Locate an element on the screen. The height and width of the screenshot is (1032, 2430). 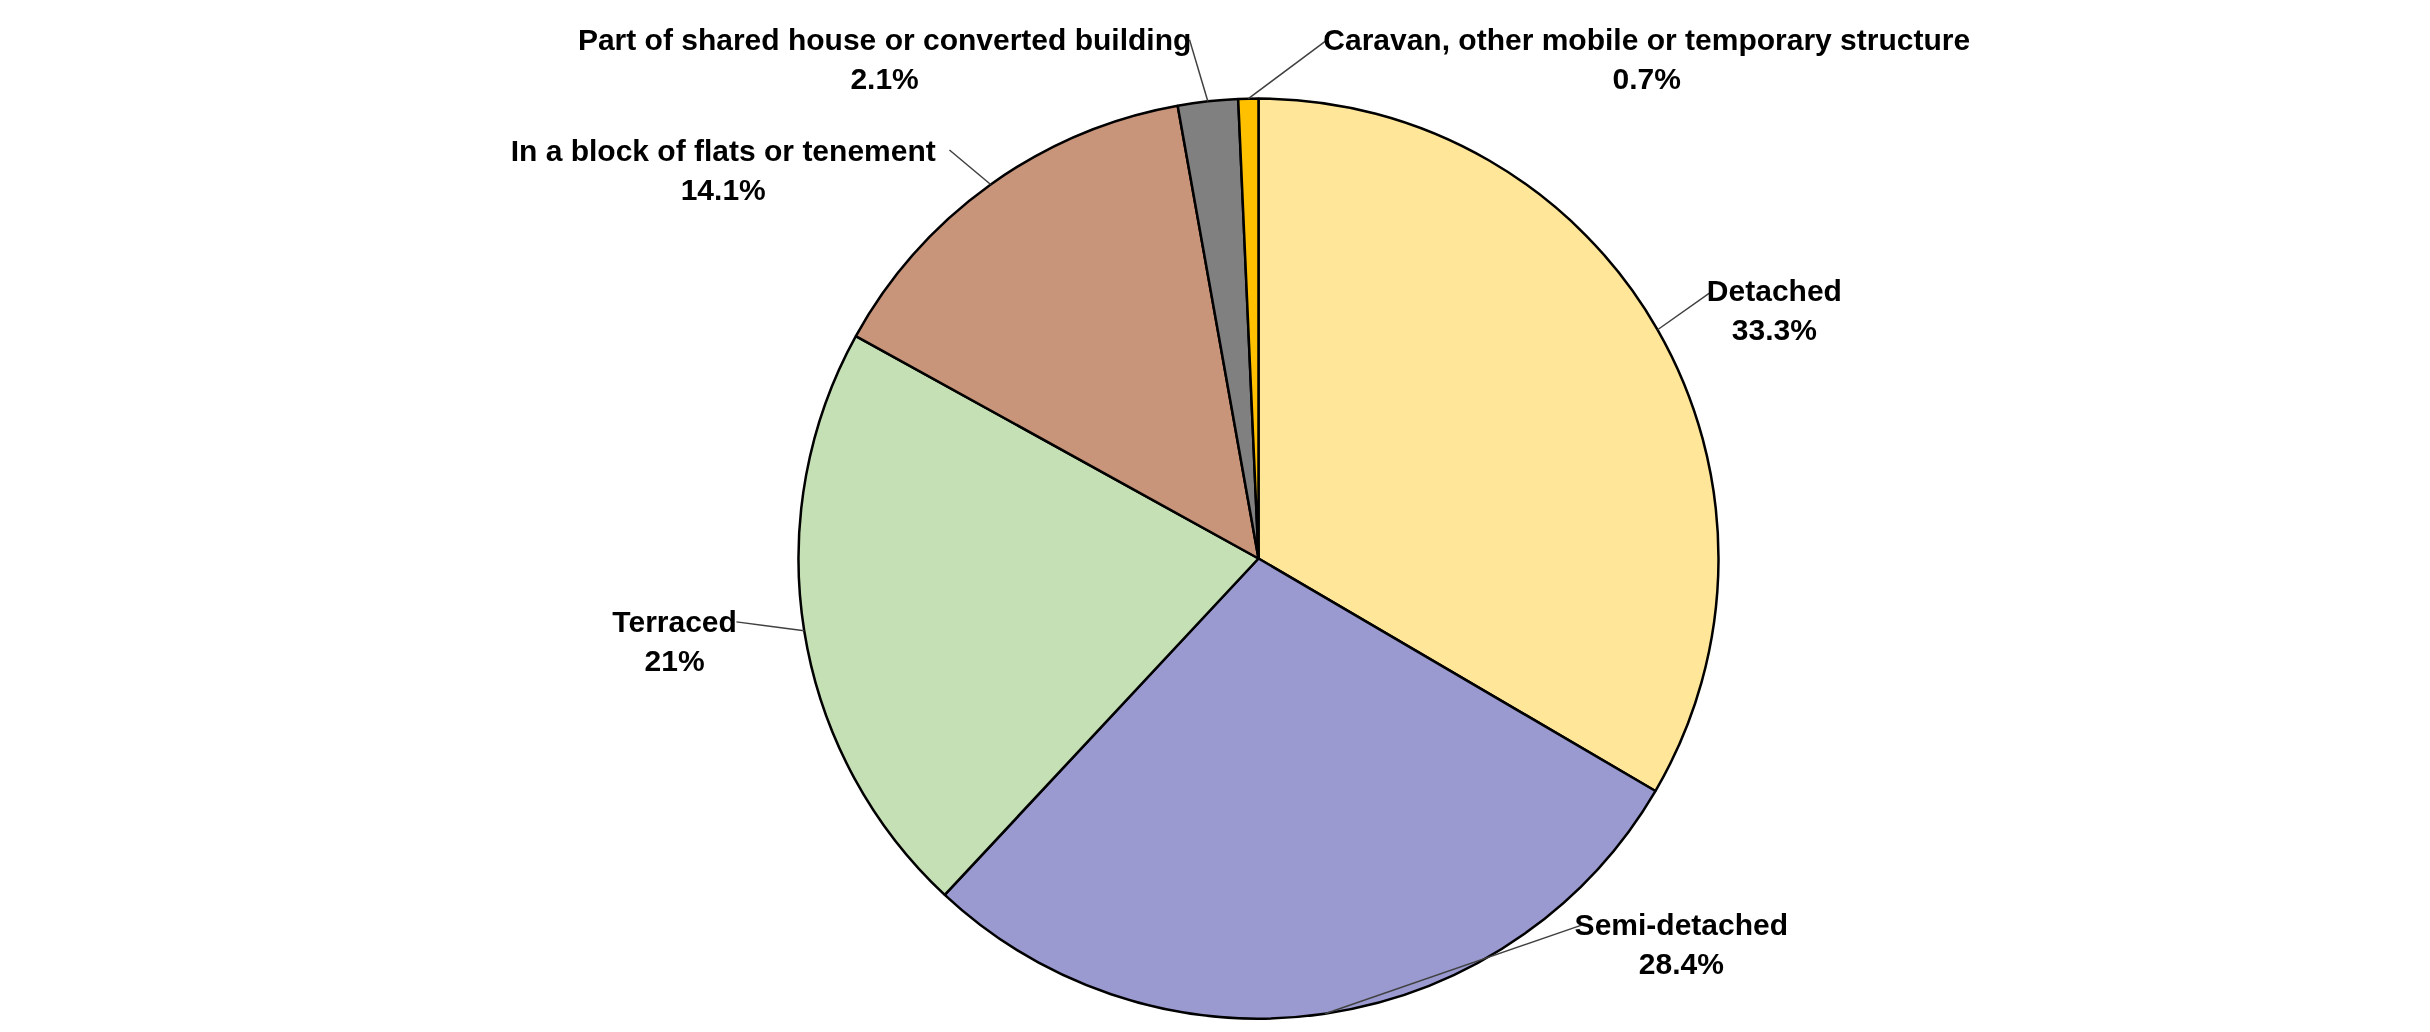
slice-label: Detached is located at coordinates (1774, 291).